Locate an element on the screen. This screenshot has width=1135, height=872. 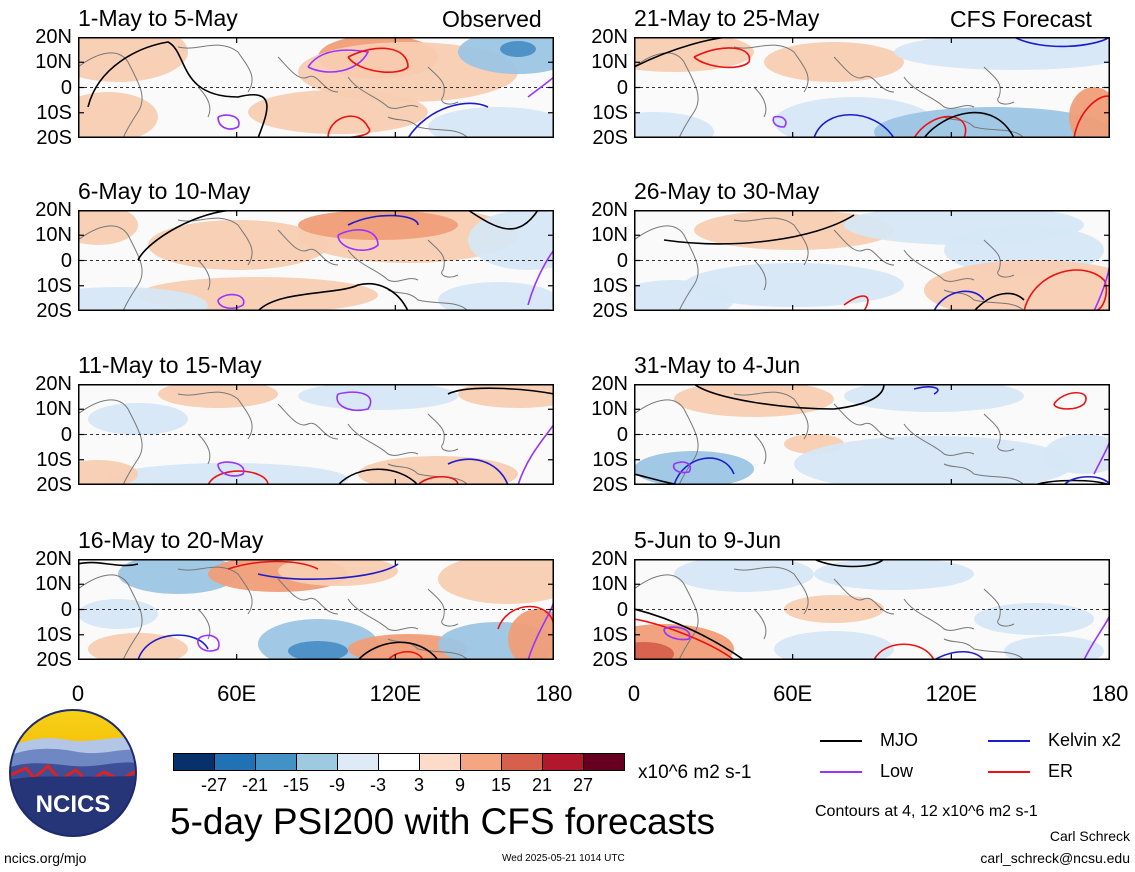
panel-title: 16-May to 20-May is located at coordinates (171, 540).